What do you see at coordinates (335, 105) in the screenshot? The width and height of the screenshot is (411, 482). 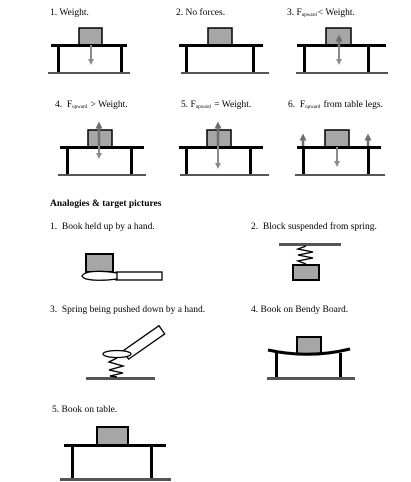 I see `label-fupward-table-legs: 6. Fupward from table legs.` at bounding box center [335, 105].